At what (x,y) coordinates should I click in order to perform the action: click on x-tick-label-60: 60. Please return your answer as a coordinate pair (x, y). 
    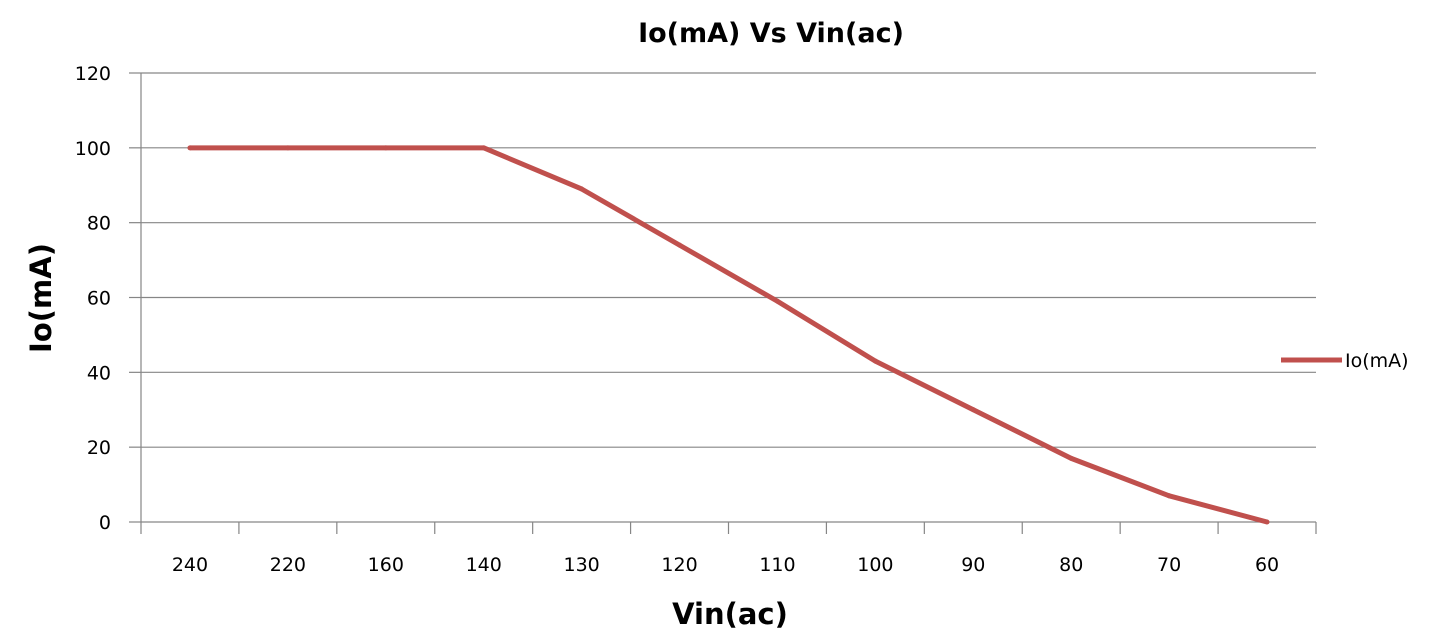
    Looking at the image, I should click on (1267, 565).